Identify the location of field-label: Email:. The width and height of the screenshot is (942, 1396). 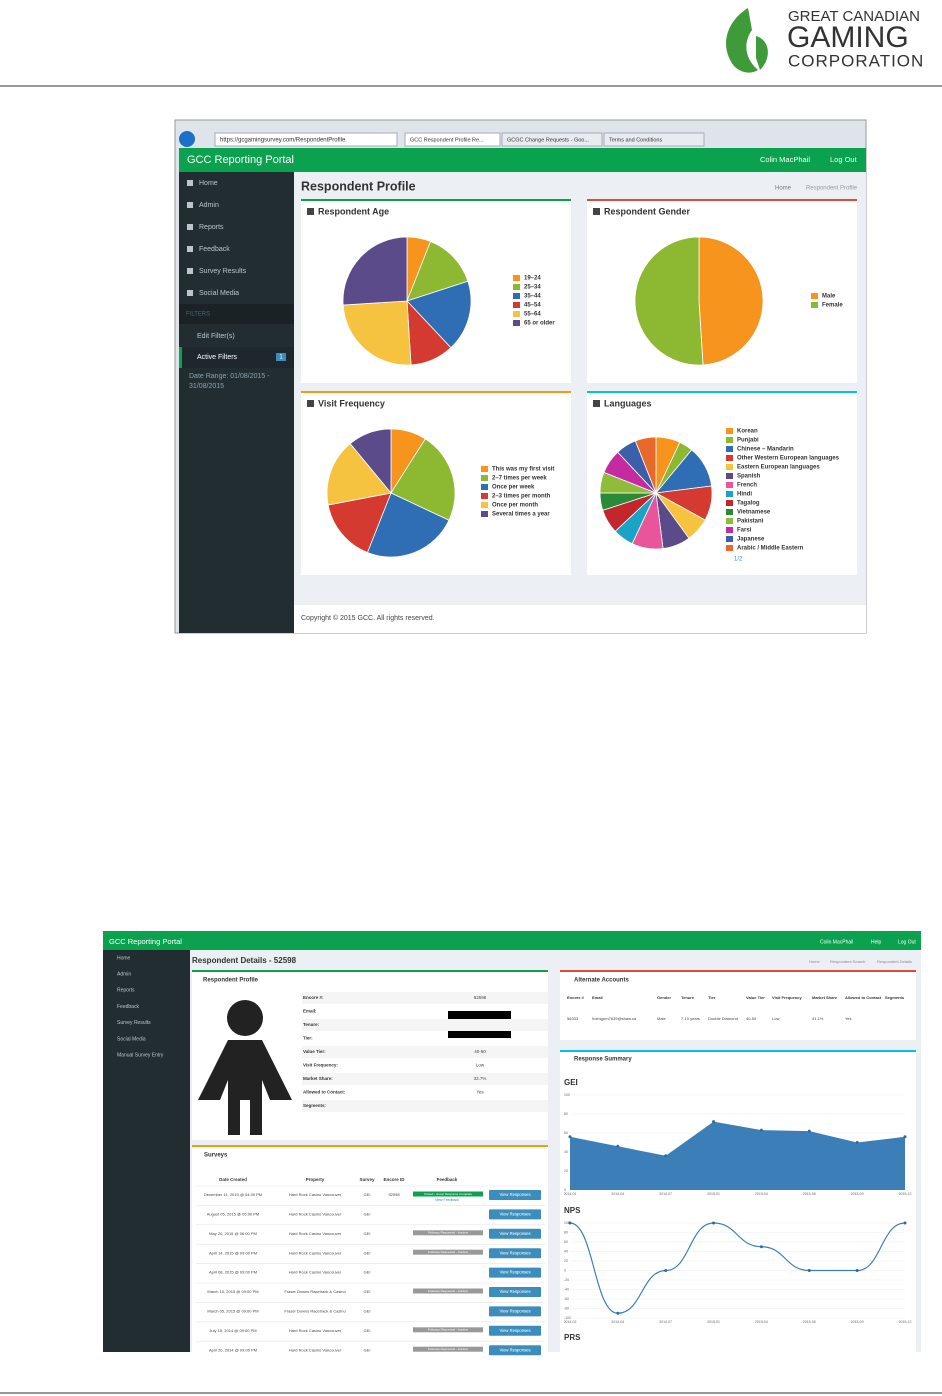
(310, 1011).